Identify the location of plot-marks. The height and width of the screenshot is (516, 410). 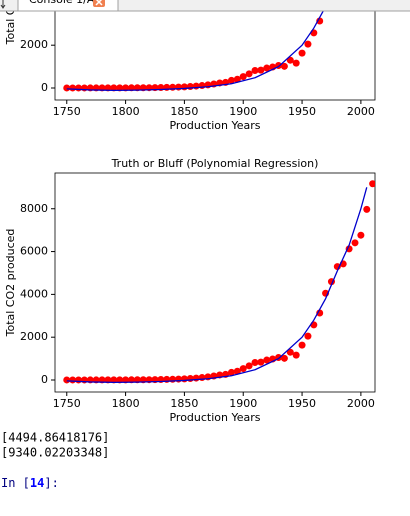
(196, 46).